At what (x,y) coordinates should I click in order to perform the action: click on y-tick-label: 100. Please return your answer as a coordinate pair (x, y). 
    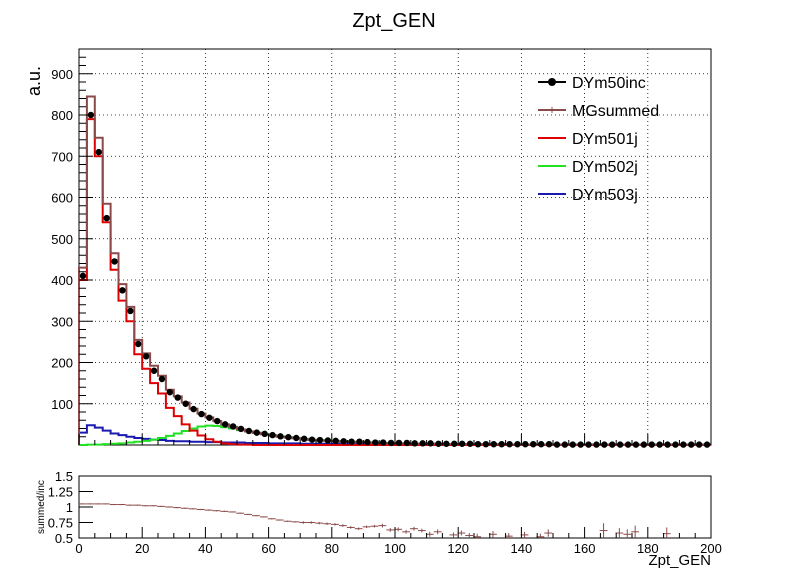
    Looking at the image, I should click on (62, 404).